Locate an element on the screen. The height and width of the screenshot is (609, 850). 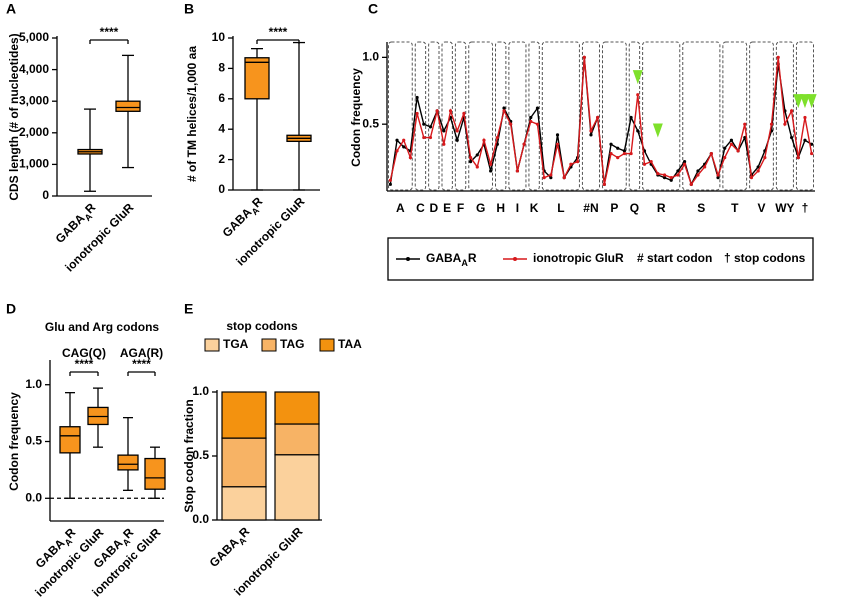
x-tick-label: WY is located at coordinates (784, 208).